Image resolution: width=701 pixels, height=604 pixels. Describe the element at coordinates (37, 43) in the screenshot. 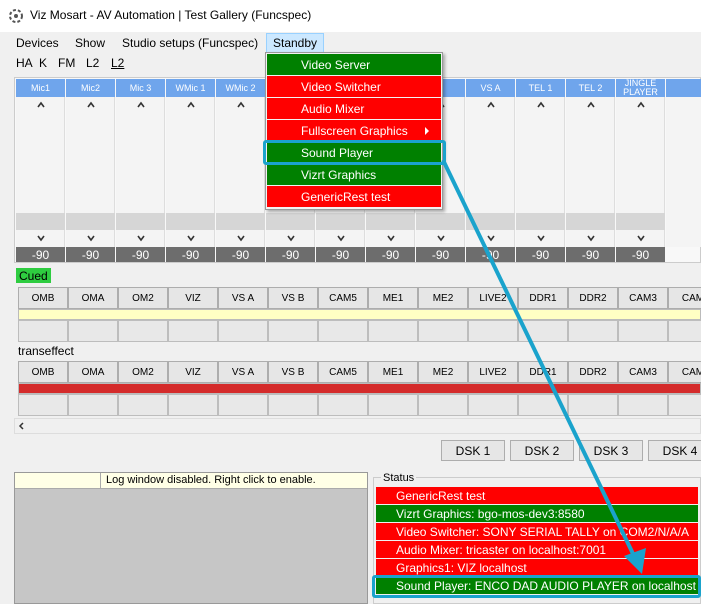

I see `menu-item: Devices` at that location.